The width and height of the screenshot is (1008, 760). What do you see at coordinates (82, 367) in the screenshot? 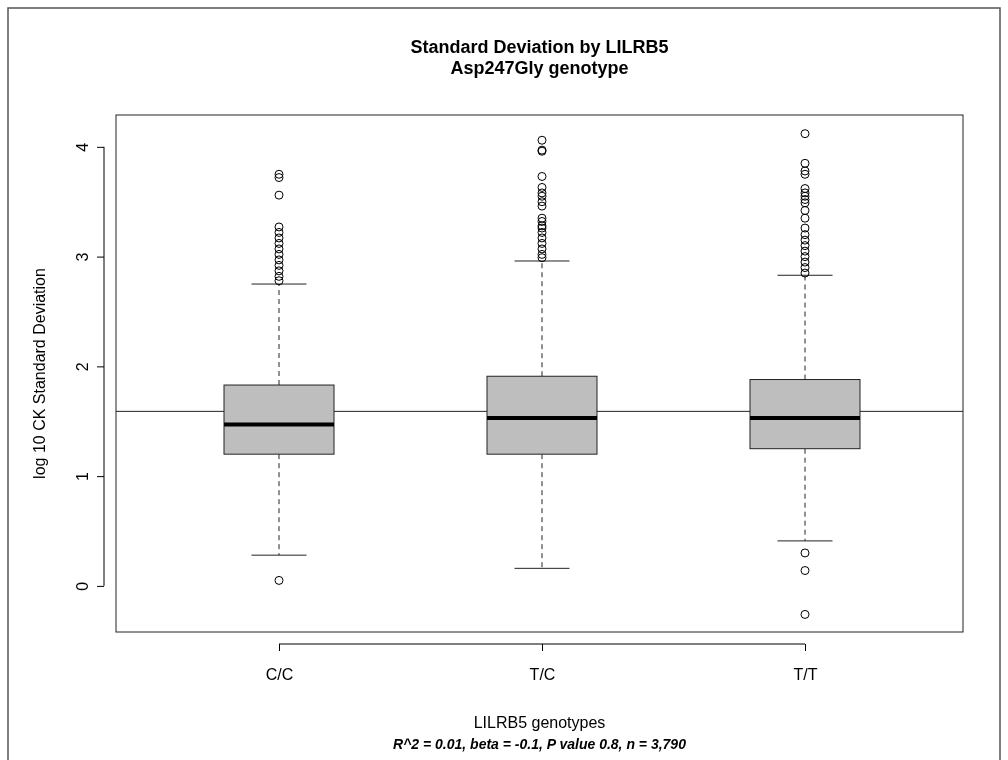
I see `y-tick-label: 2` at bounding box center [82, 367].